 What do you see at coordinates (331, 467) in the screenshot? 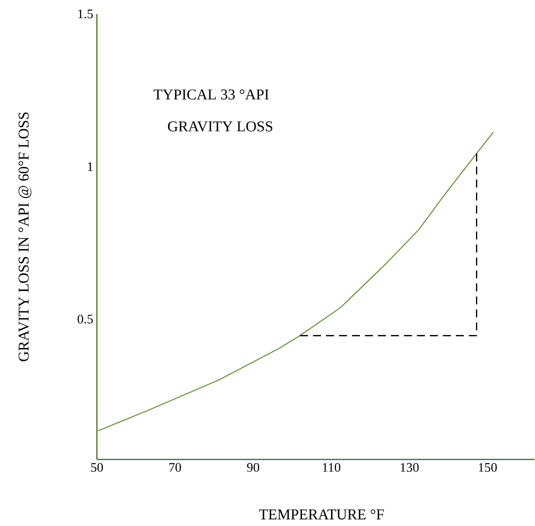
I see `x-tick-label: 110` at bounding box center [331, 467].